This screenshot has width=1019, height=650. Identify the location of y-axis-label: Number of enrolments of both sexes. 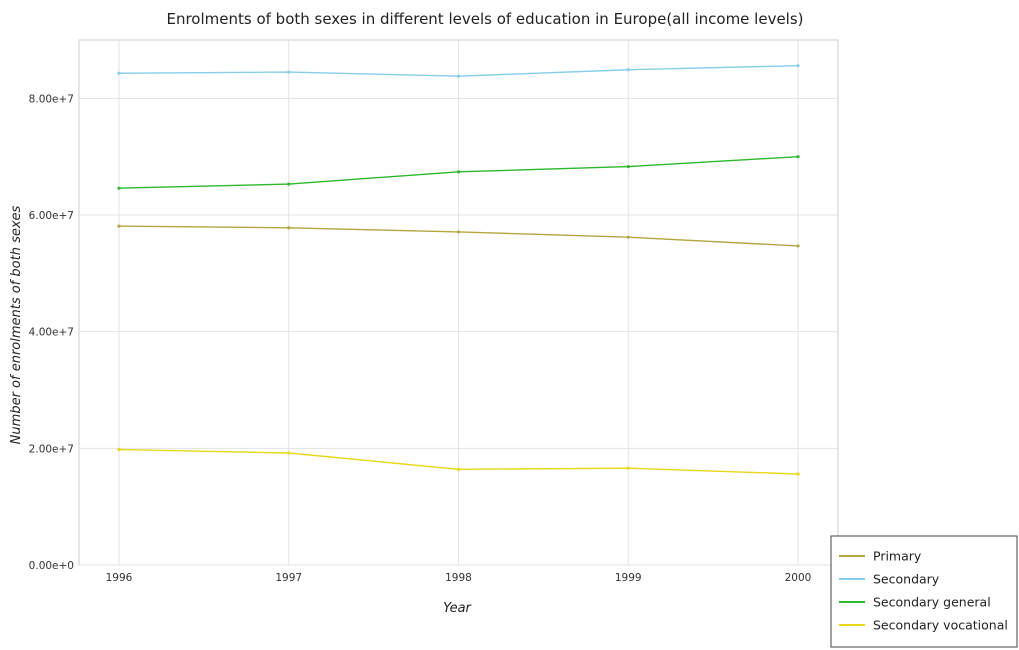
(16, 324).